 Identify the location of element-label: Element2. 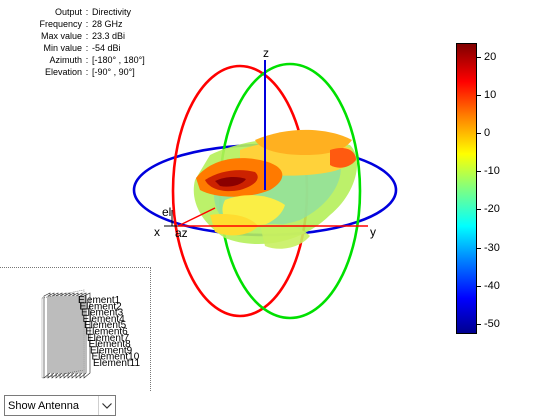
(101, 306).